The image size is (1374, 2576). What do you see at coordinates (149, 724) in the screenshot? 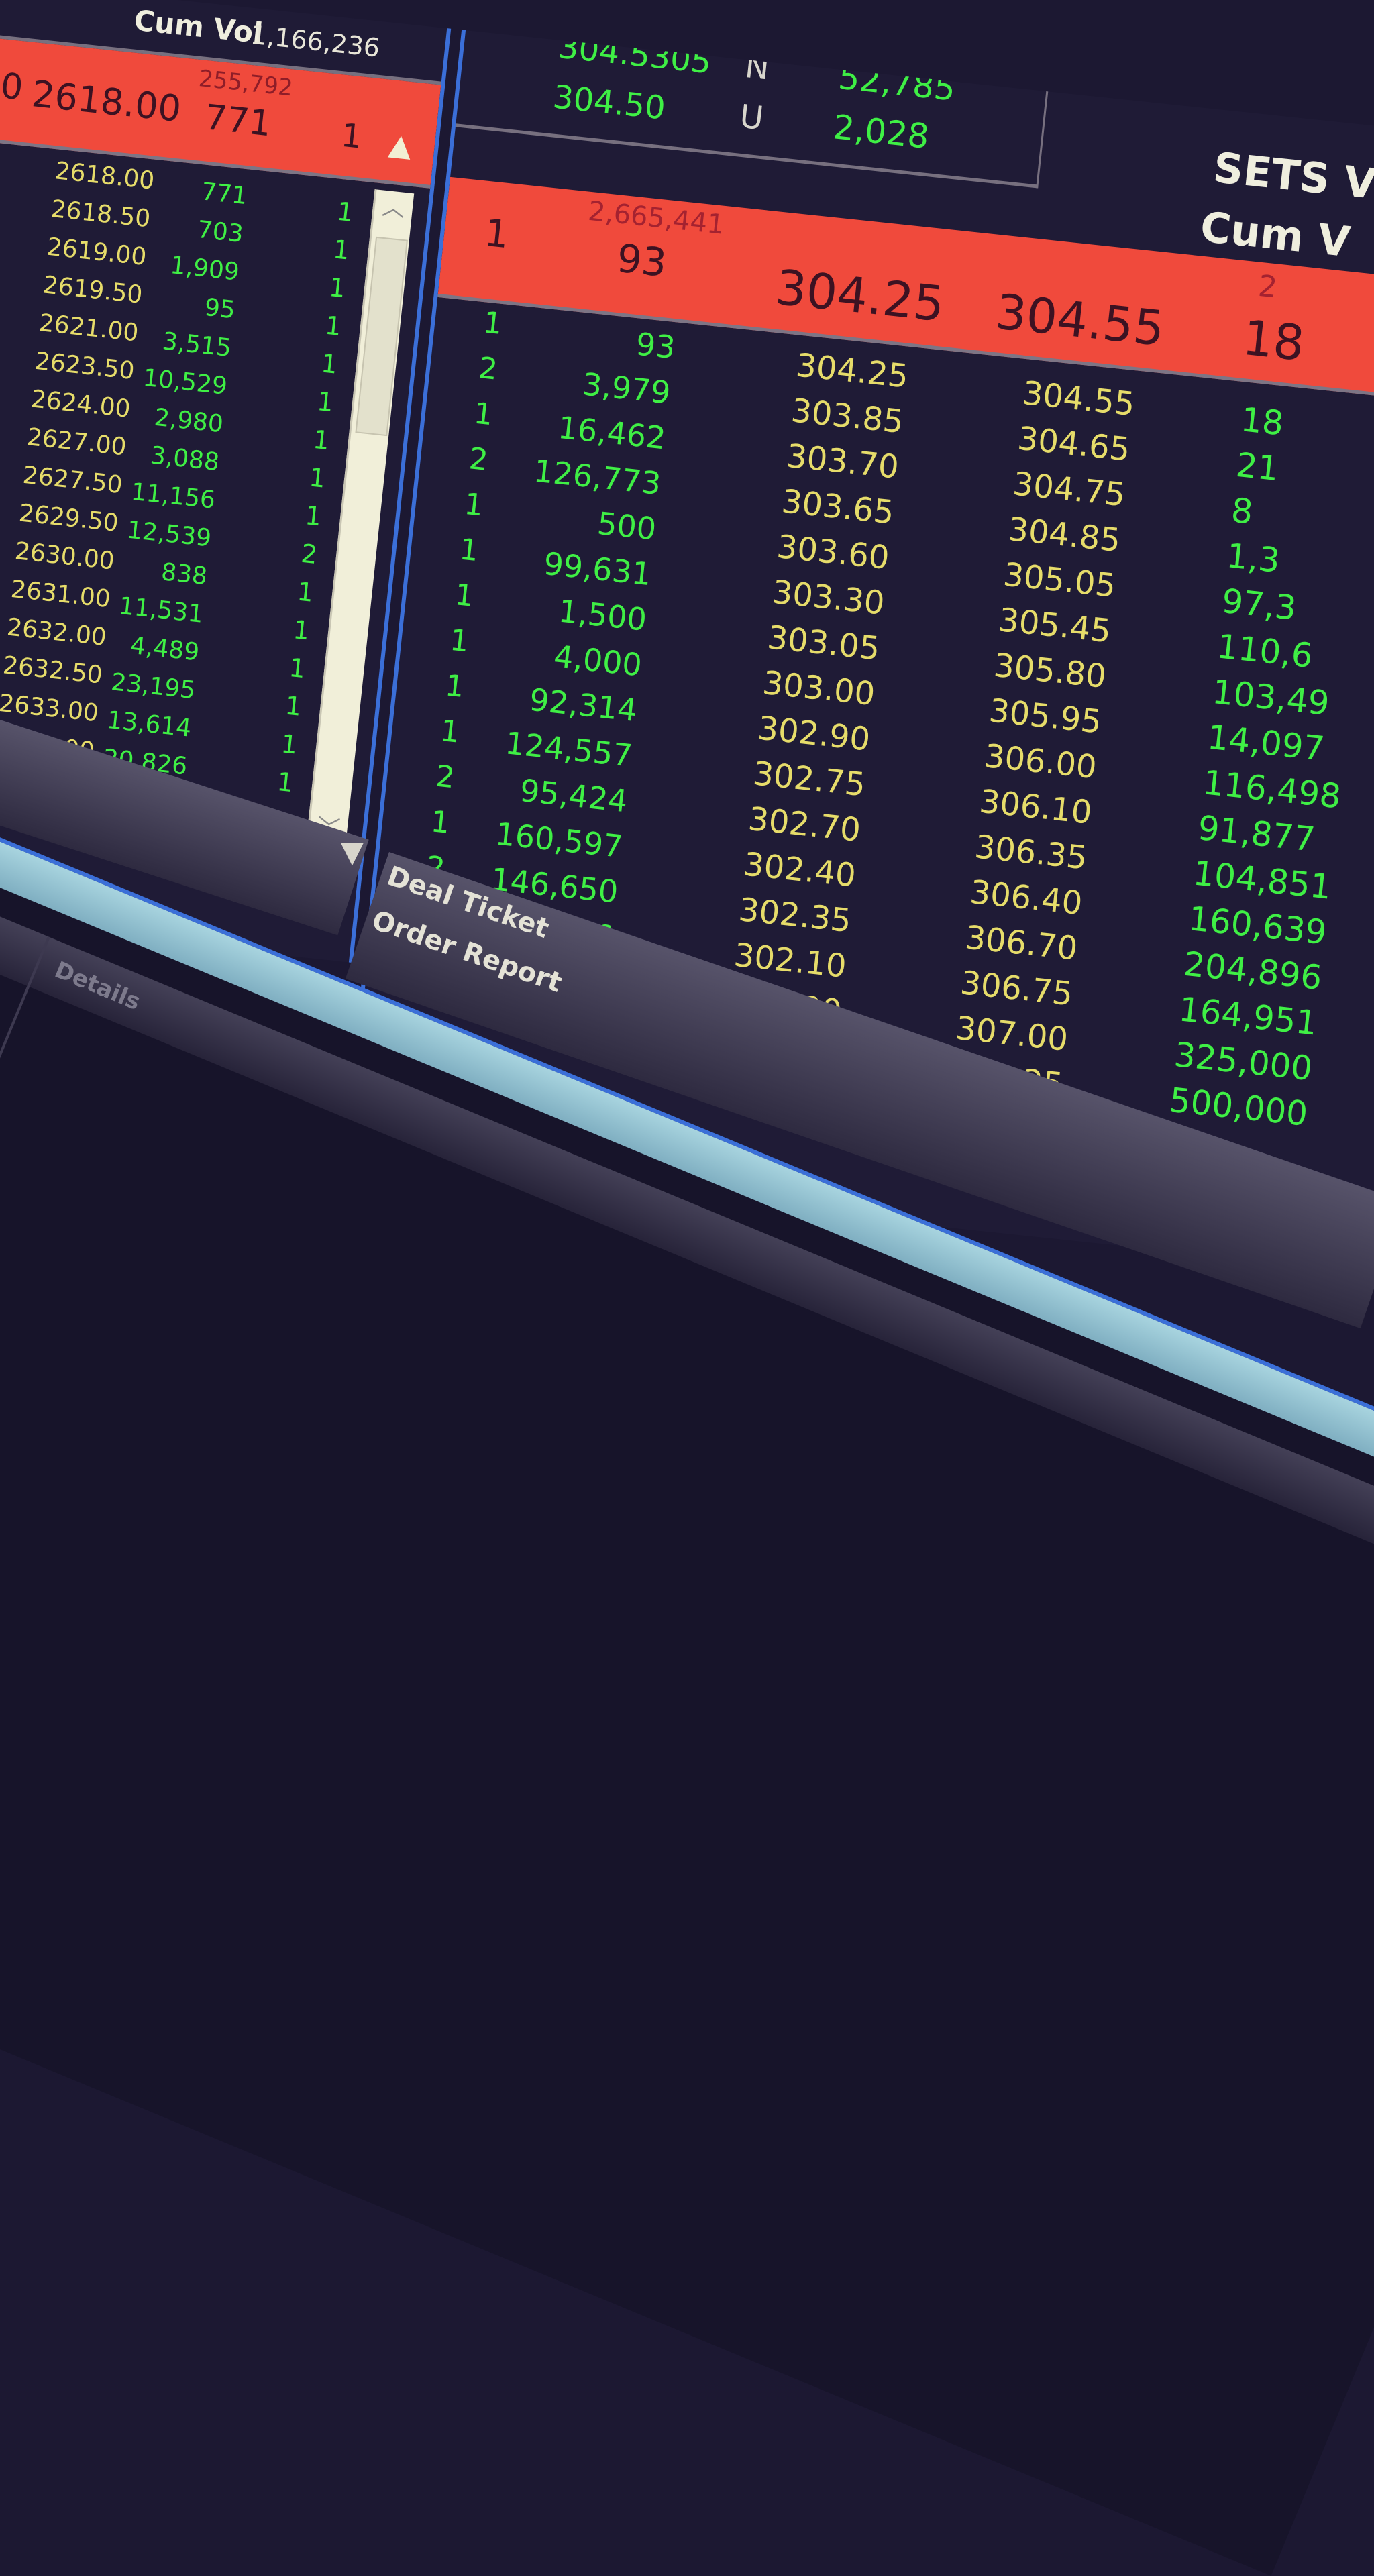
I see `volume-cell: 13,614` at bounding box center [149, 724].